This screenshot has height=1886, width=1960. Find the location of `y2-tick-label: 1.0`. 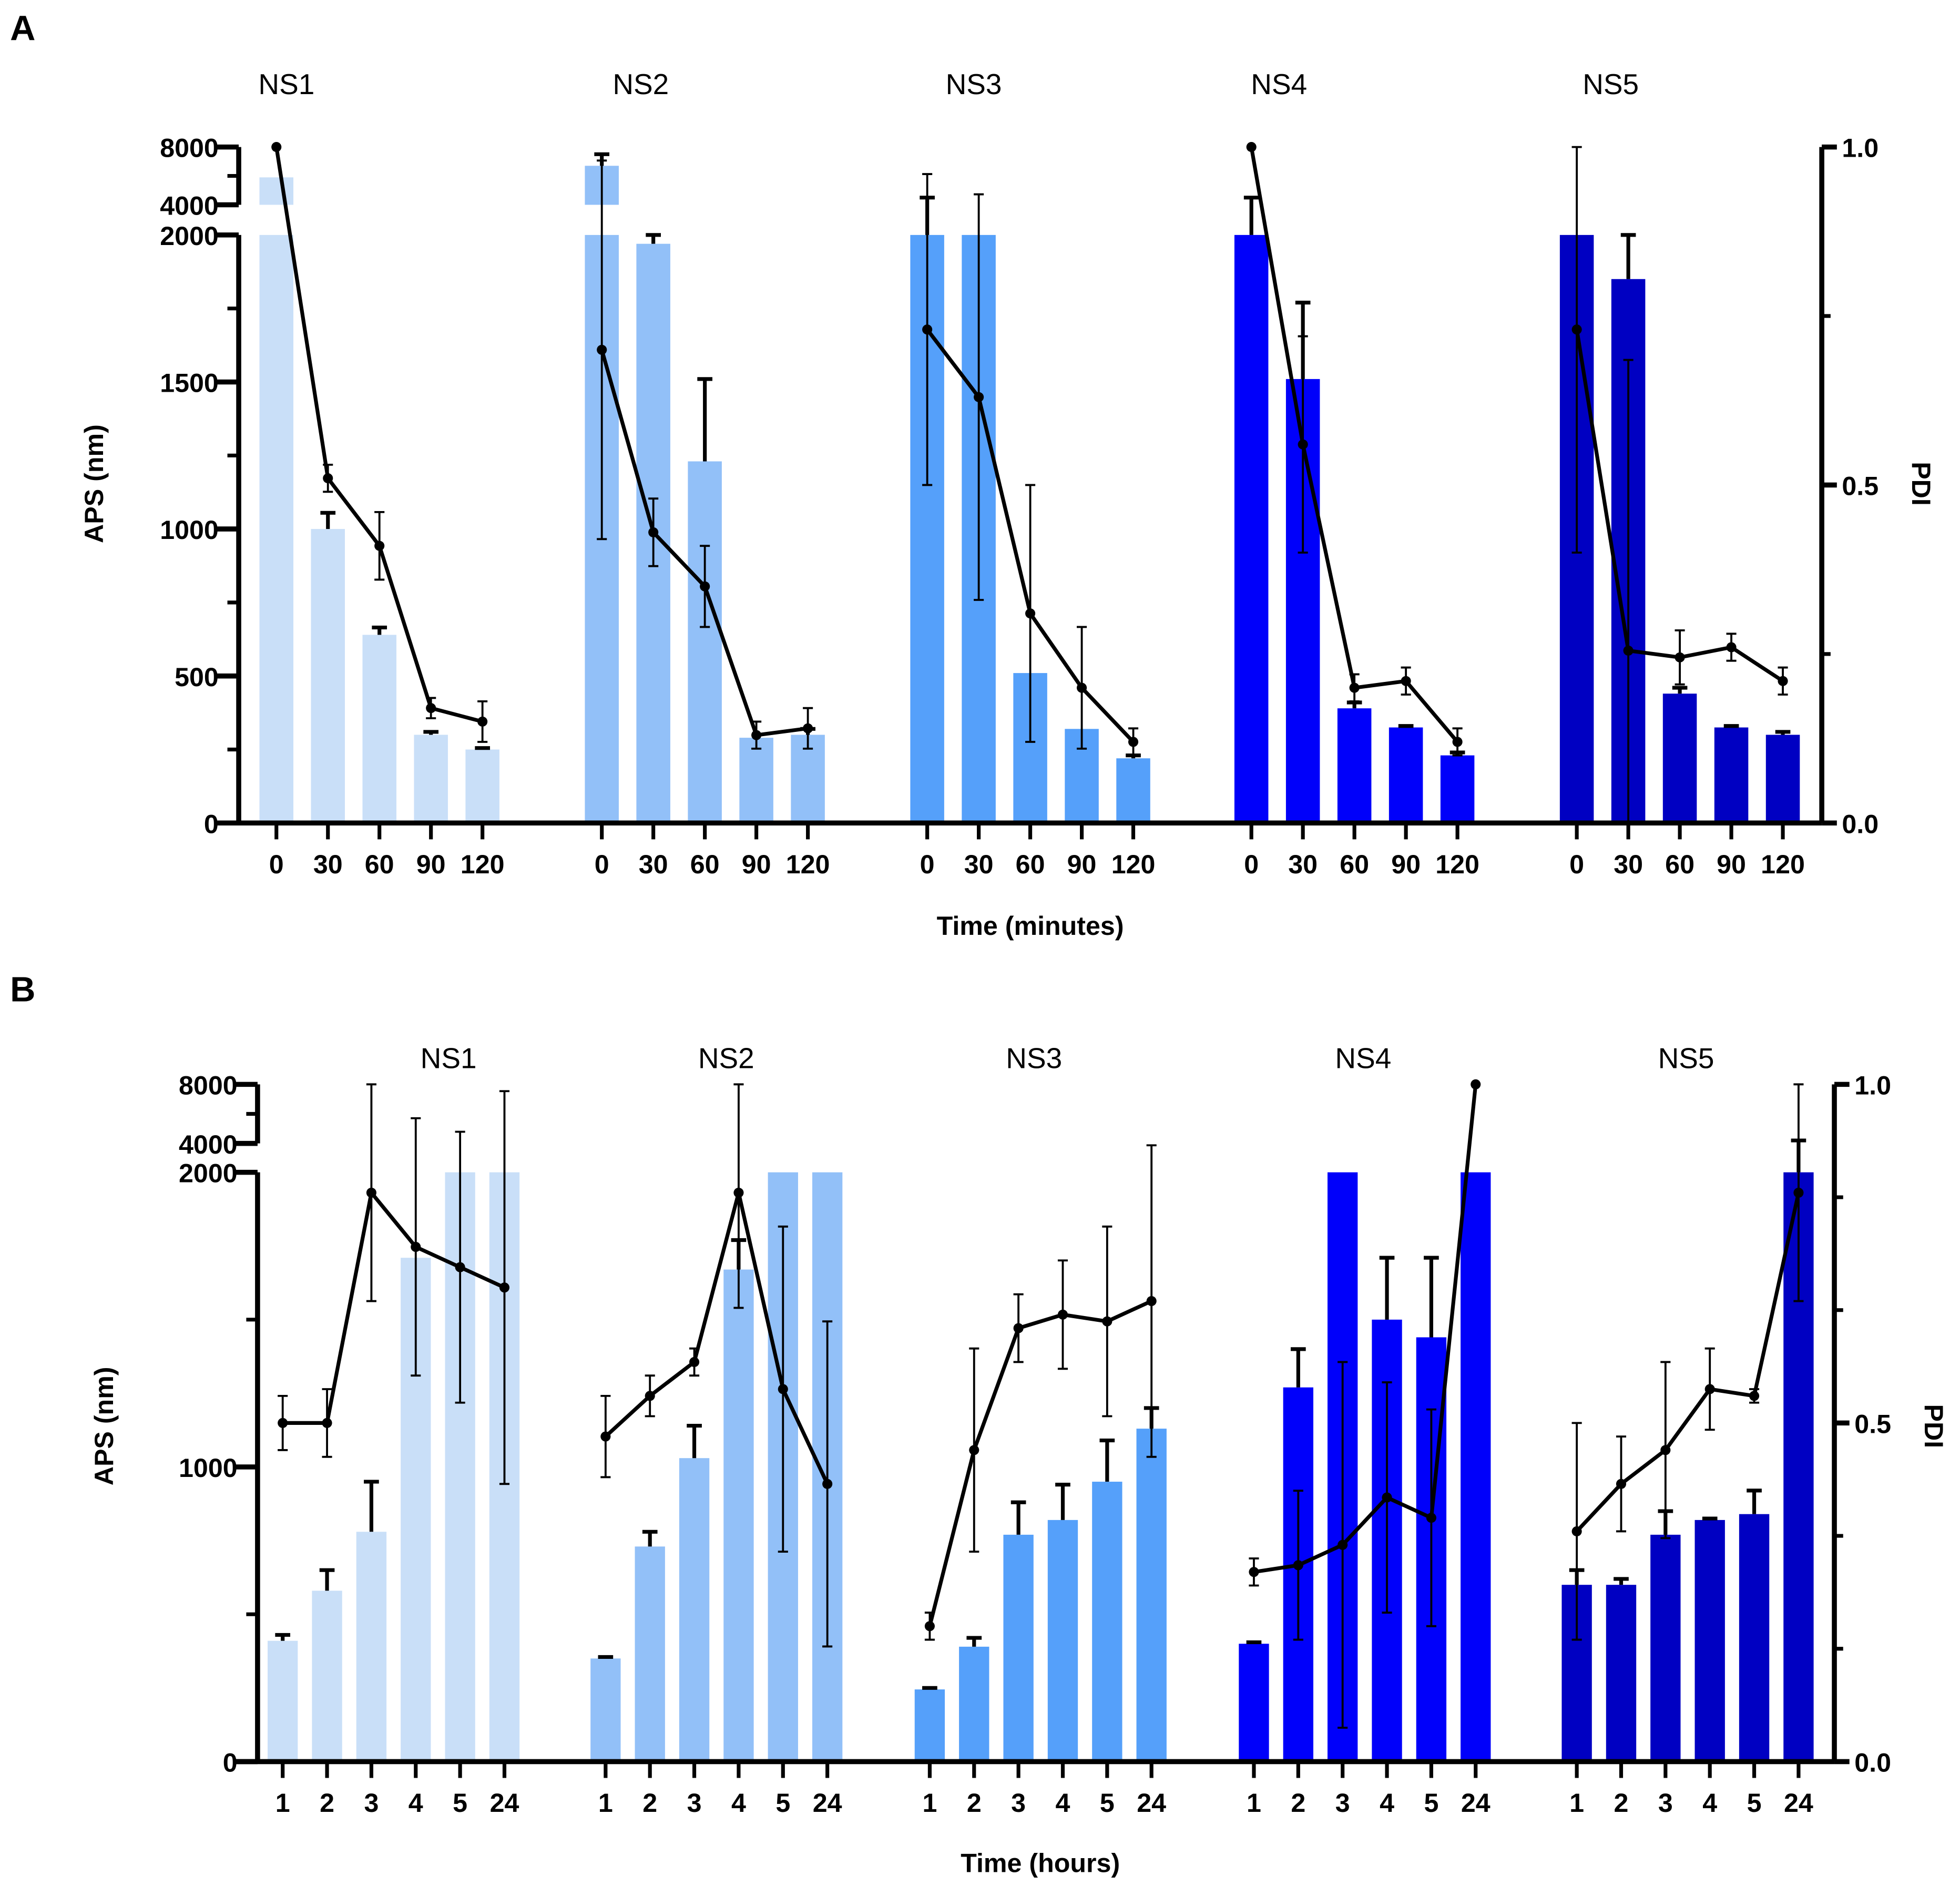

y2-tick-label: 1.0 is located at coordinates (1872, 1085).